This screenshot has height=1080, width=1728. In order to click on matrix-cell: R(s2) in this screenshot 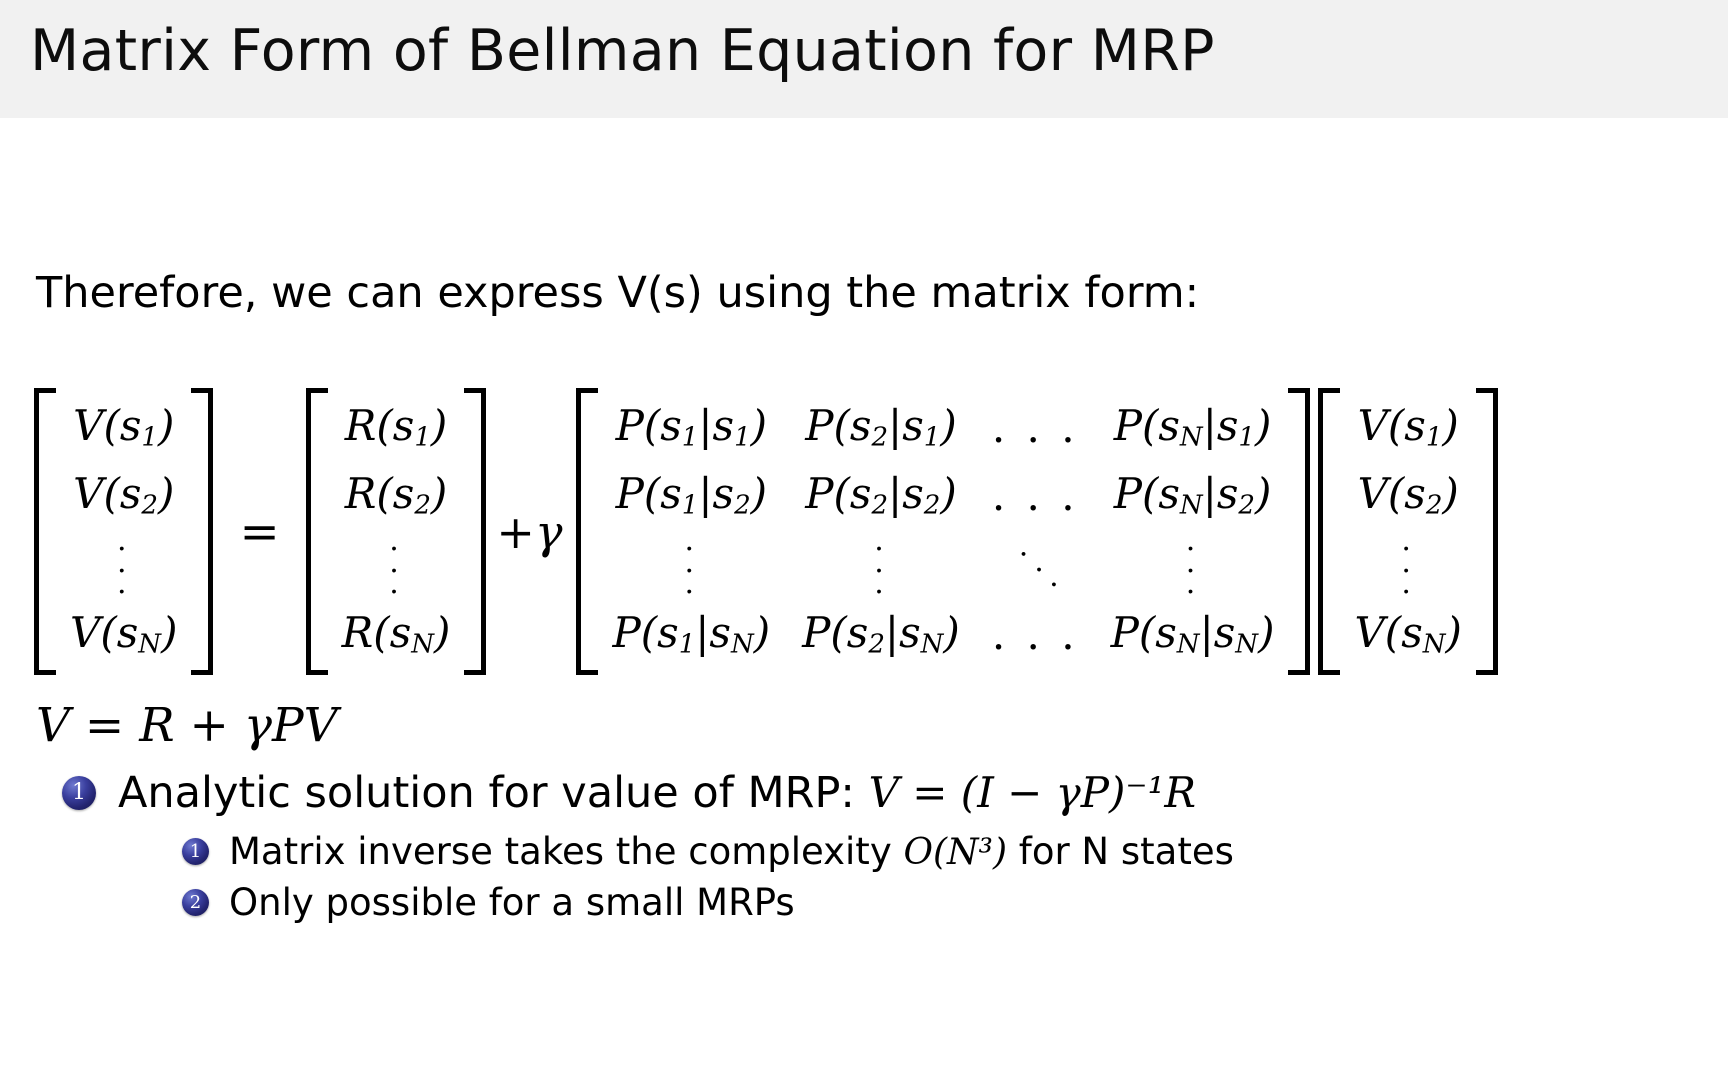, I will do `click(396, 494)`.